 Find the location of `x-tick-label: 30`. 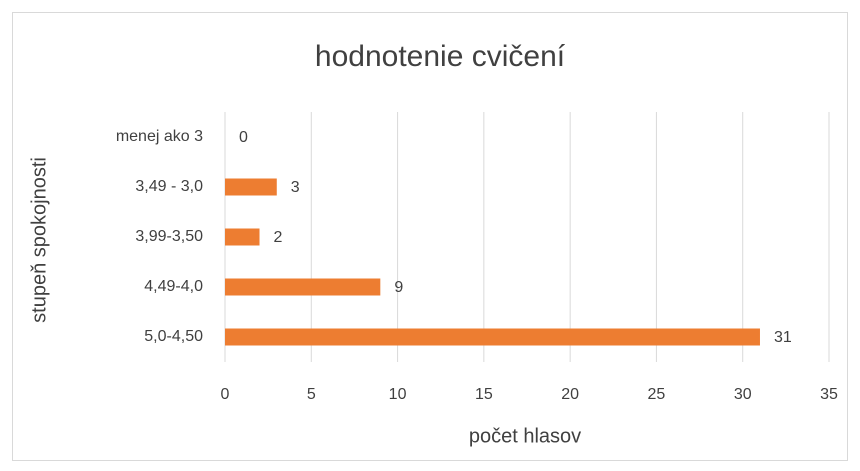

x-tick-label: 30 is located at coordinates (743, 394).